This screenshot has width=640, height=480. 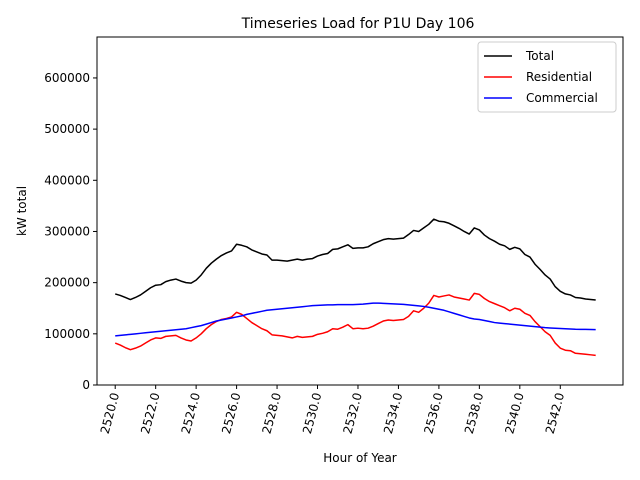 What do you see at coordinates (67, 129) in the screenshot?
I see `y-tick-label: 500000` at bounding box center [67, 129].